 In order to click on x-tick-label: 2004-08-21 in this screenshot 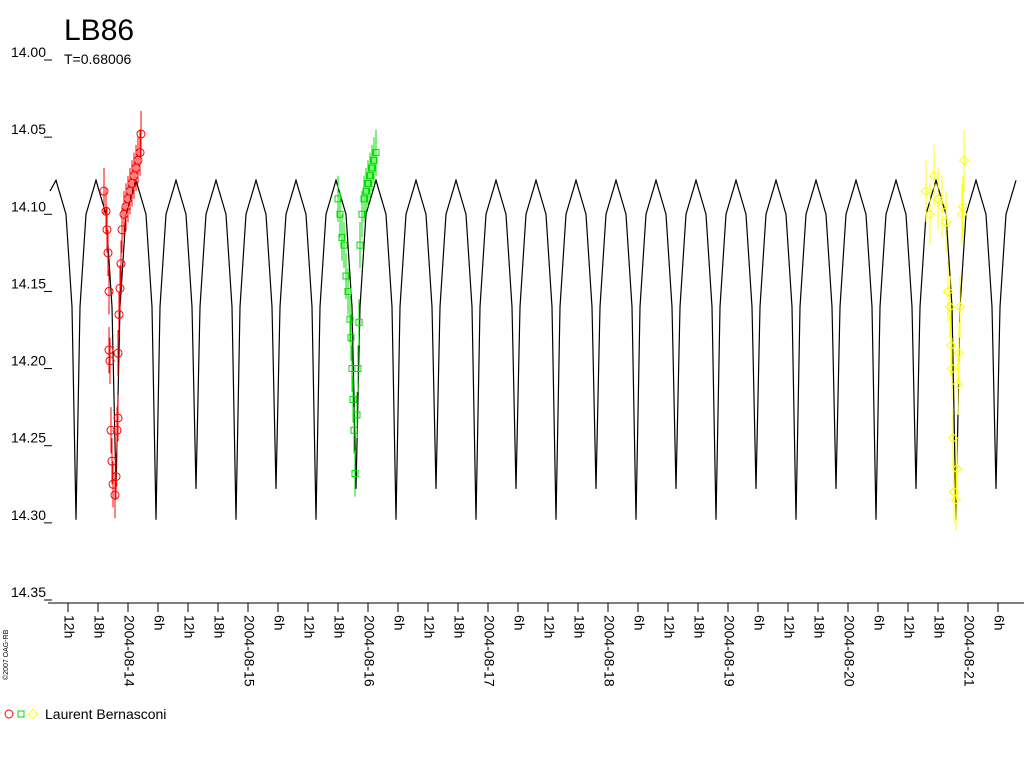, I will do `click(969, 651)`.